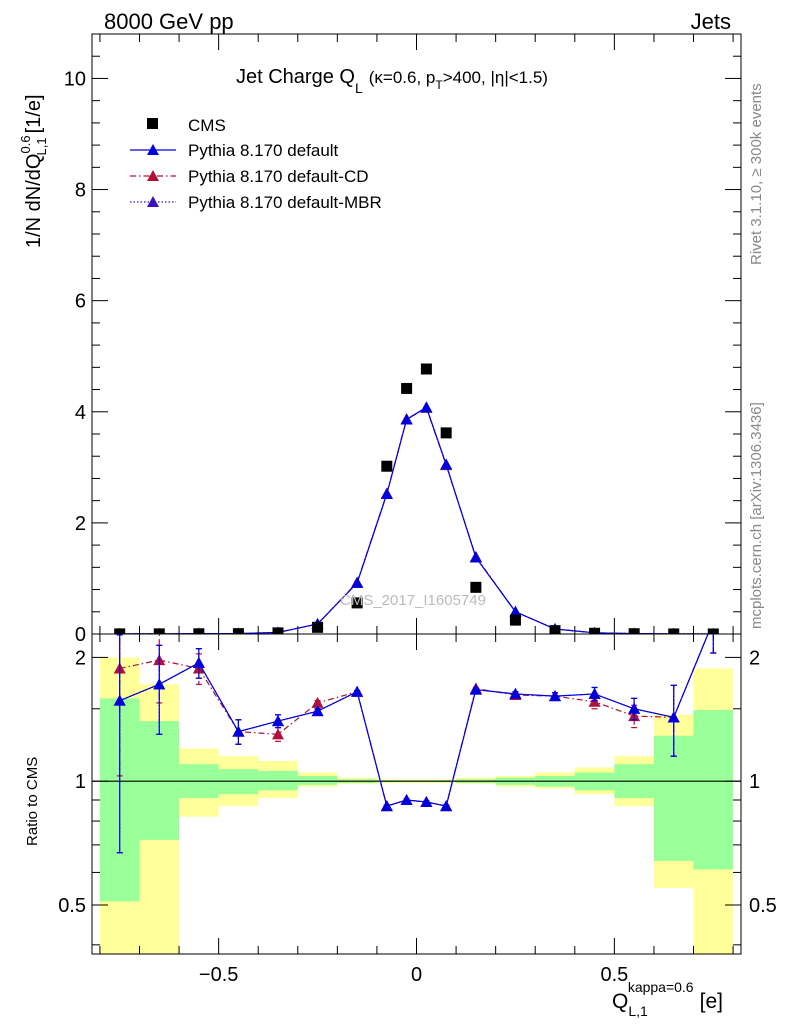 The width and height of the screenshot is (786, 1024). What do you see at coordinates (80, 413) in the screenshot?
I see `main-y-tick-label: 4` at bounding box center [80, 413].